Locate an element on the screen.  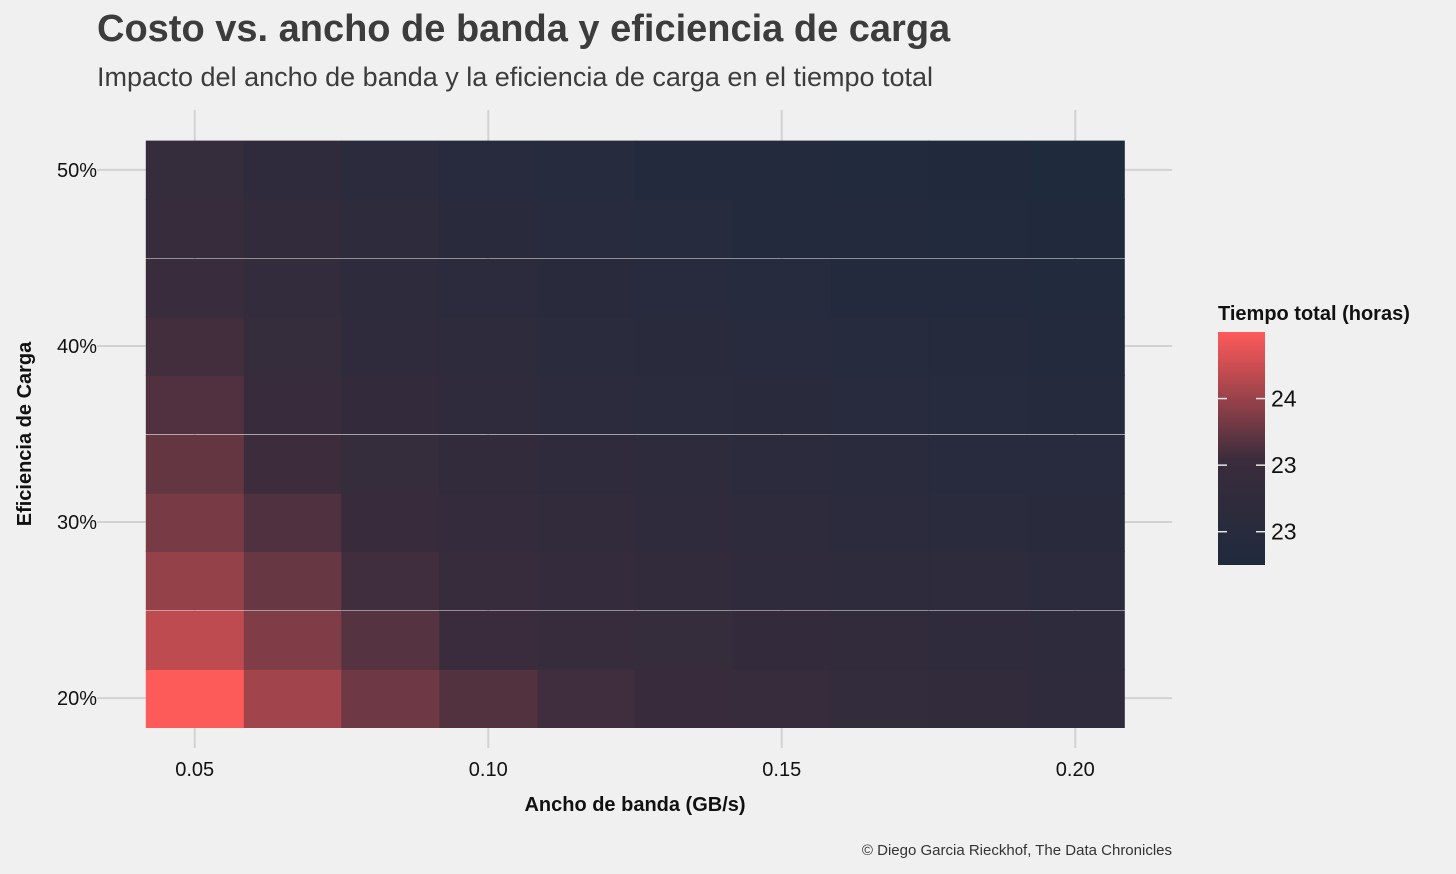
y-axis-title: Eficiencia de Carga is located at coordinates (25, 433).